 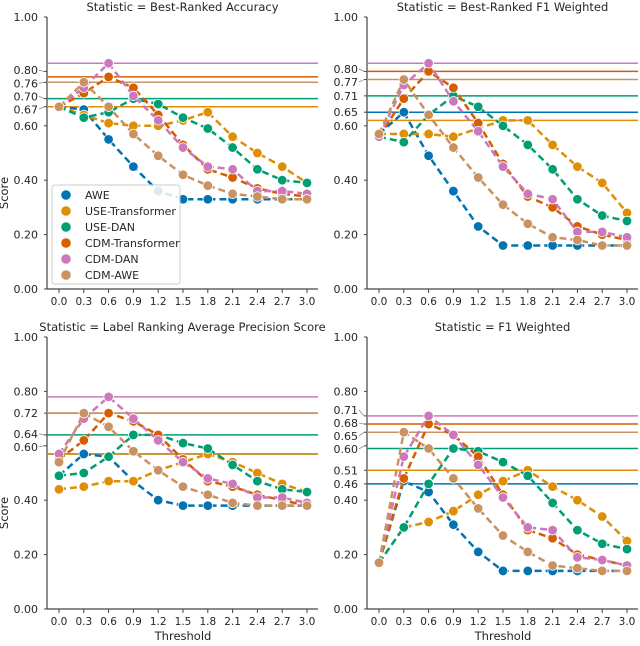 I want to click on y-tick-label: 0.76, so click(x=26, y=83).